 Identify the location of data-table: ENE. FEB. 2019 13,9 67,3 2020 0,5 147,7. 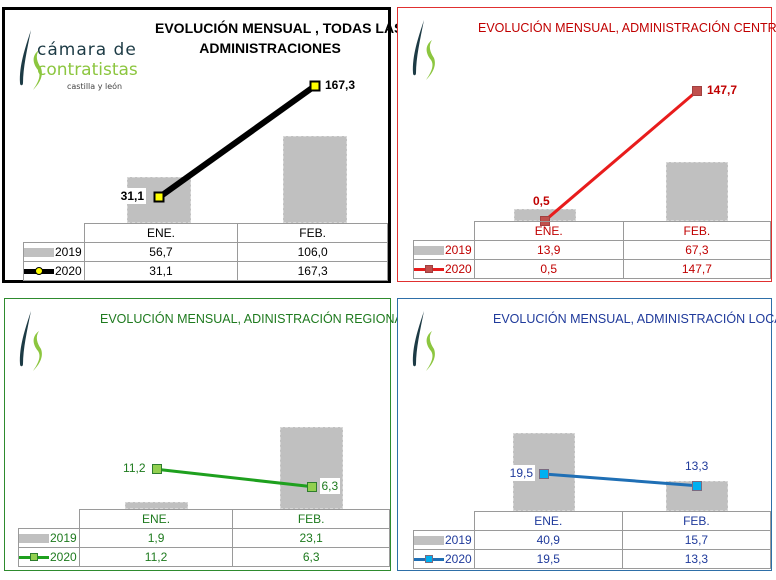
(592, 250).